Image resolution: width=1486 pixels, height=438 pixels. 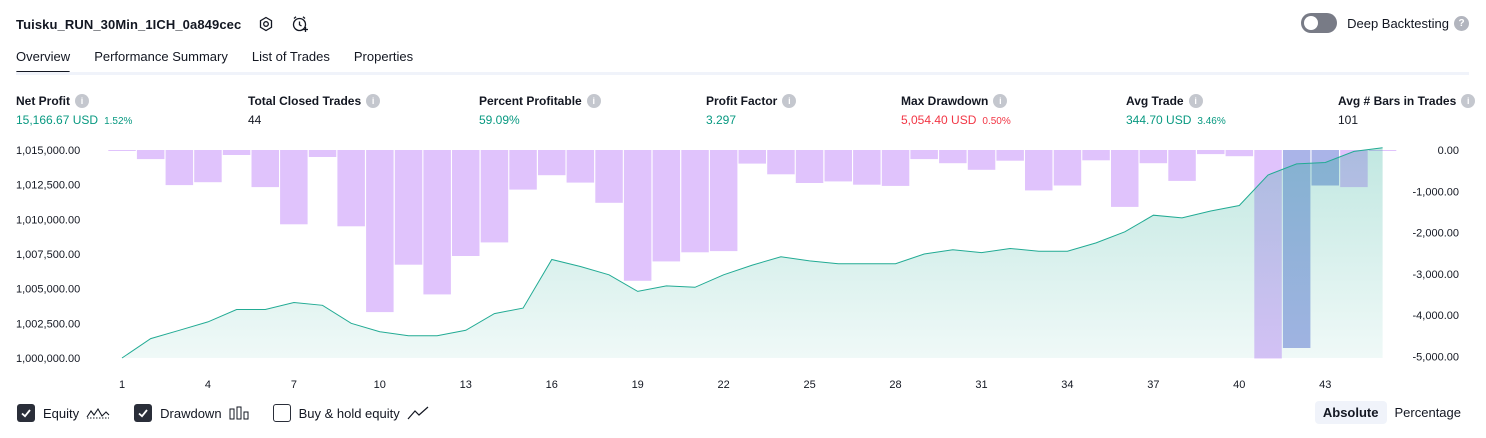 What do you see at coordinates (48, 359) in the screenshot?
I see `left-axis-tick: 1,000,000.00` at bounding box center [48, 359].